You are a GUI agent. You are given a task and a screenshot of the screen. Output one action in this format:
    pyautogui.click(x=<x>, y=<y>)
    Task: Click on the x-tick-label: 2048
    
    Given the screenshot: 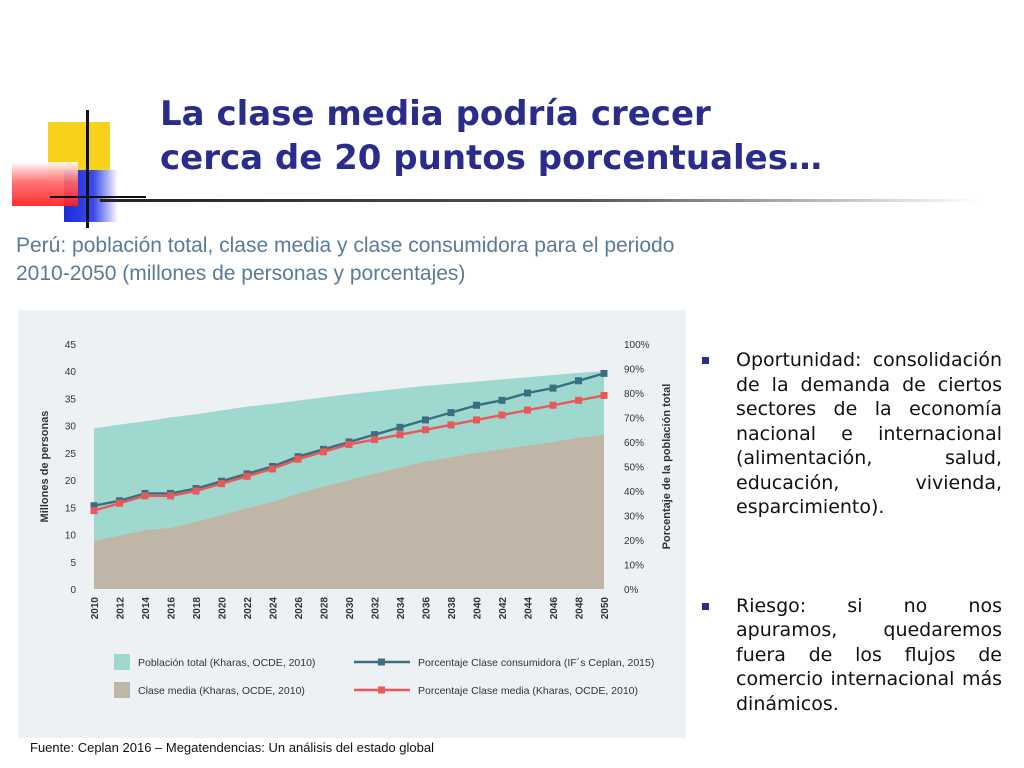 What is the action you would take?
    pyautogui.click(x=580, y=608)
    